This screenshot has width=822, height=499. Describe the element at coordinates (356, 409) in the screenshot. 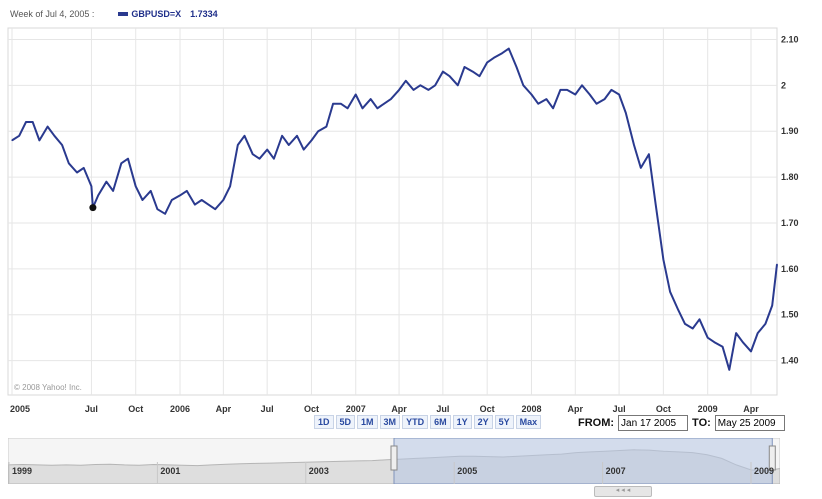

I see `x-tick-label: 2007` at that location.